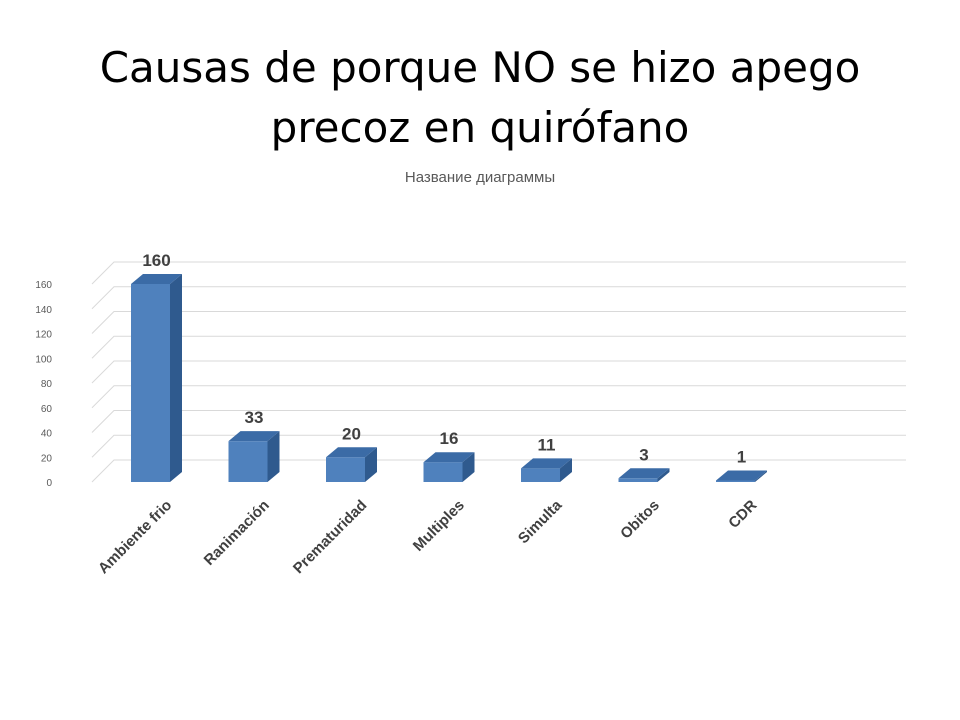  I want to click on category-label: Ambiente frio, so click(135, 537).